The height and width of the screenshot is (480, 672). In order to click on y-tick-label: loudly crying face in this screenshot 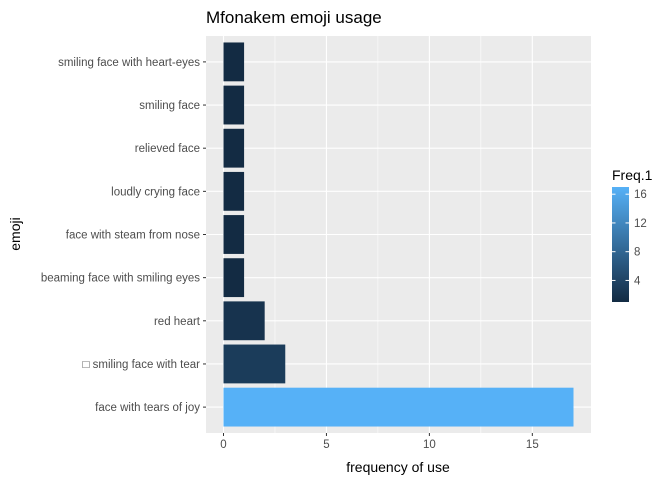, I will do `click(155, 192)`.